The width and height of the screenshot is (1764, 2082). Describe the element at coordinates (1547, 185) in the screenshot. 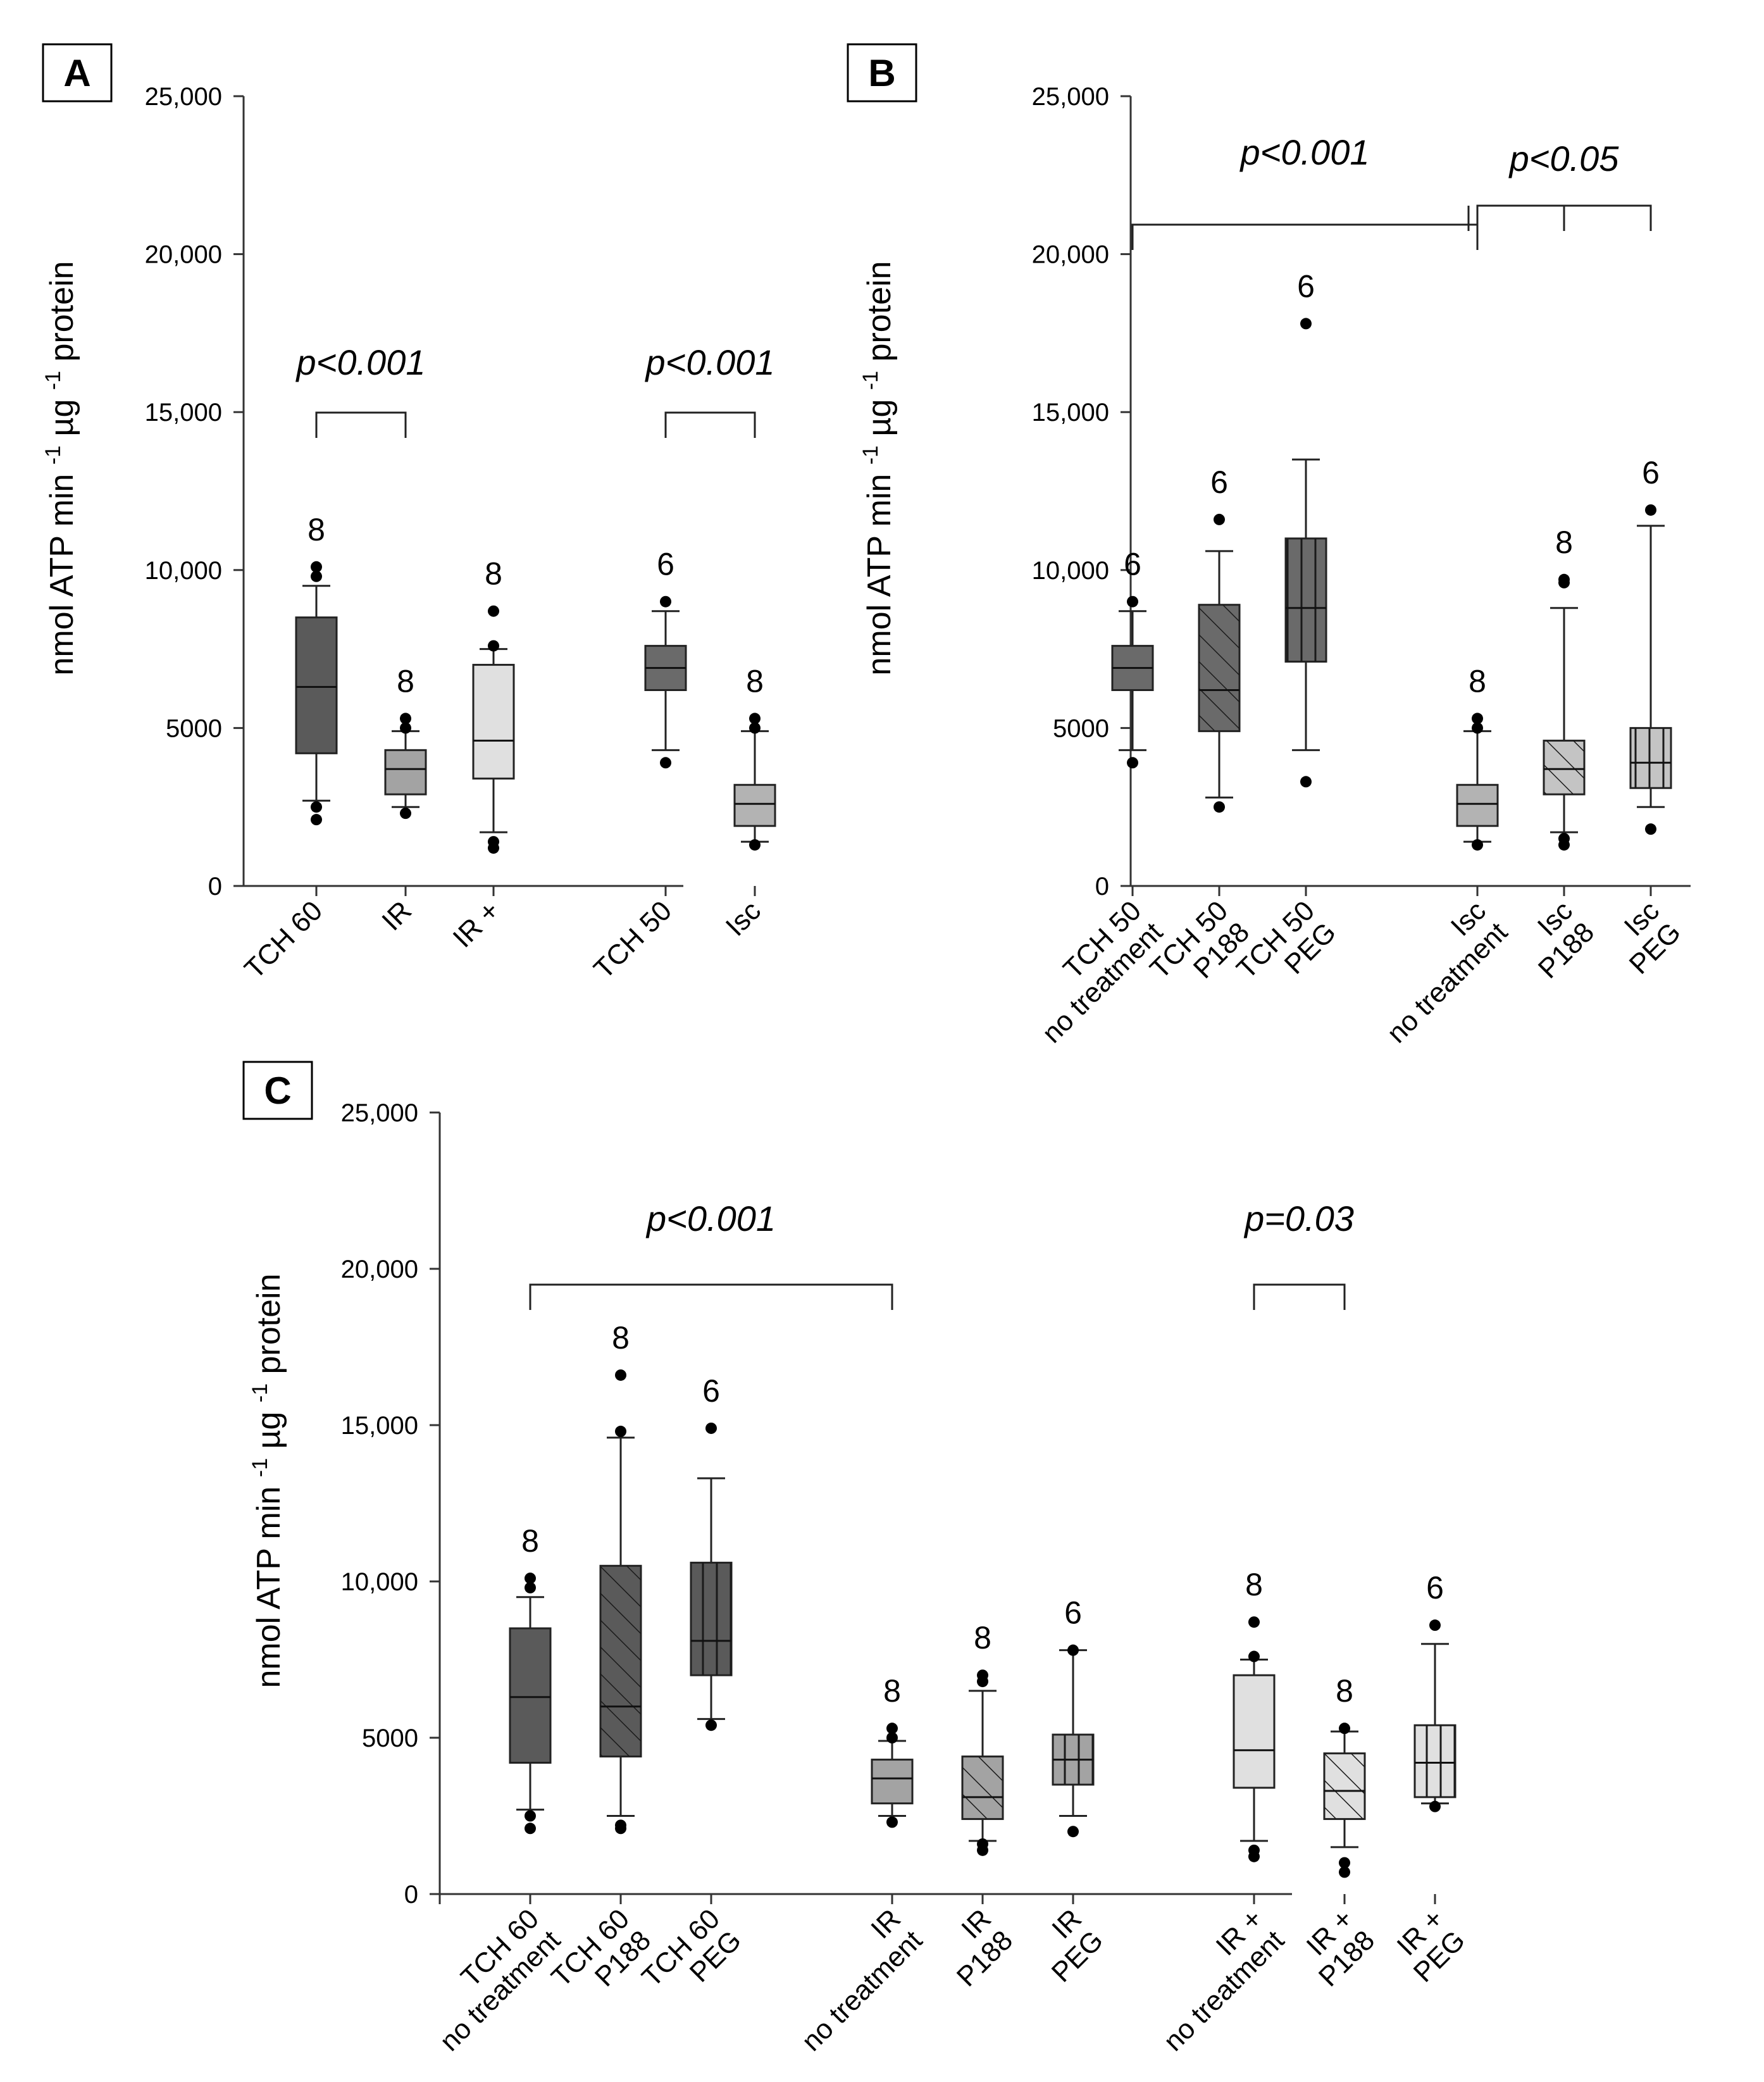

I see `significance-bracket: p<0.05` at that location.